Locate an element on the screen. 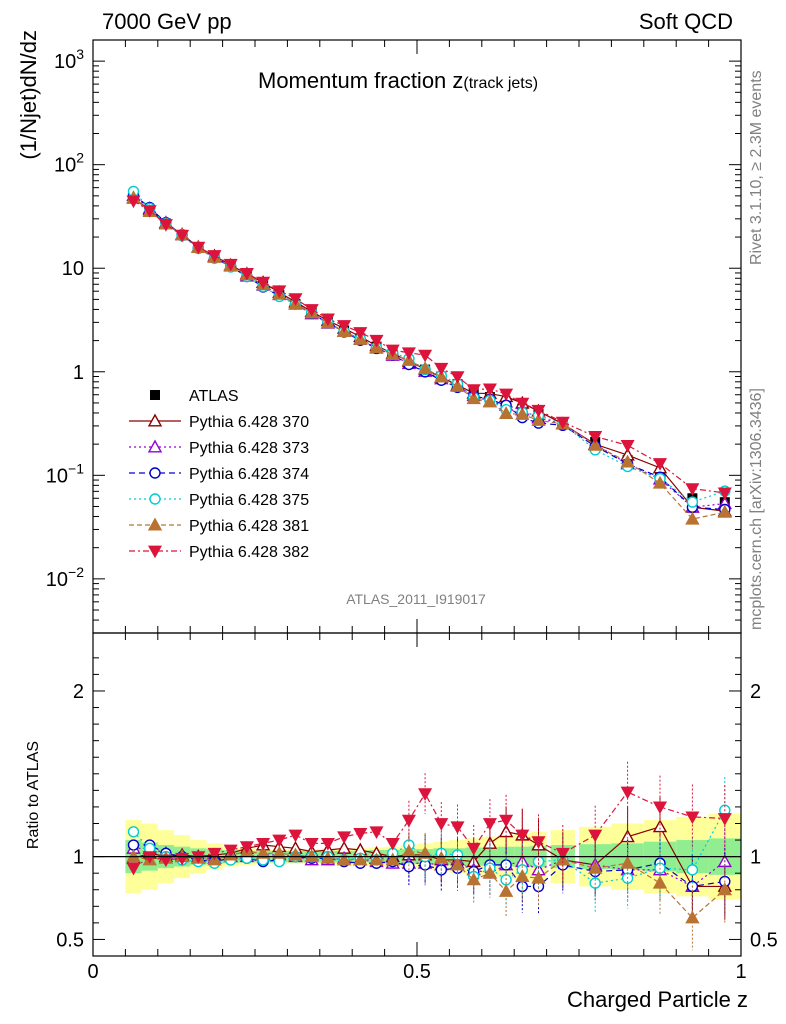  y-axis-label-ratio: Ratio to ATLAS is located at coordinates (33, 795).